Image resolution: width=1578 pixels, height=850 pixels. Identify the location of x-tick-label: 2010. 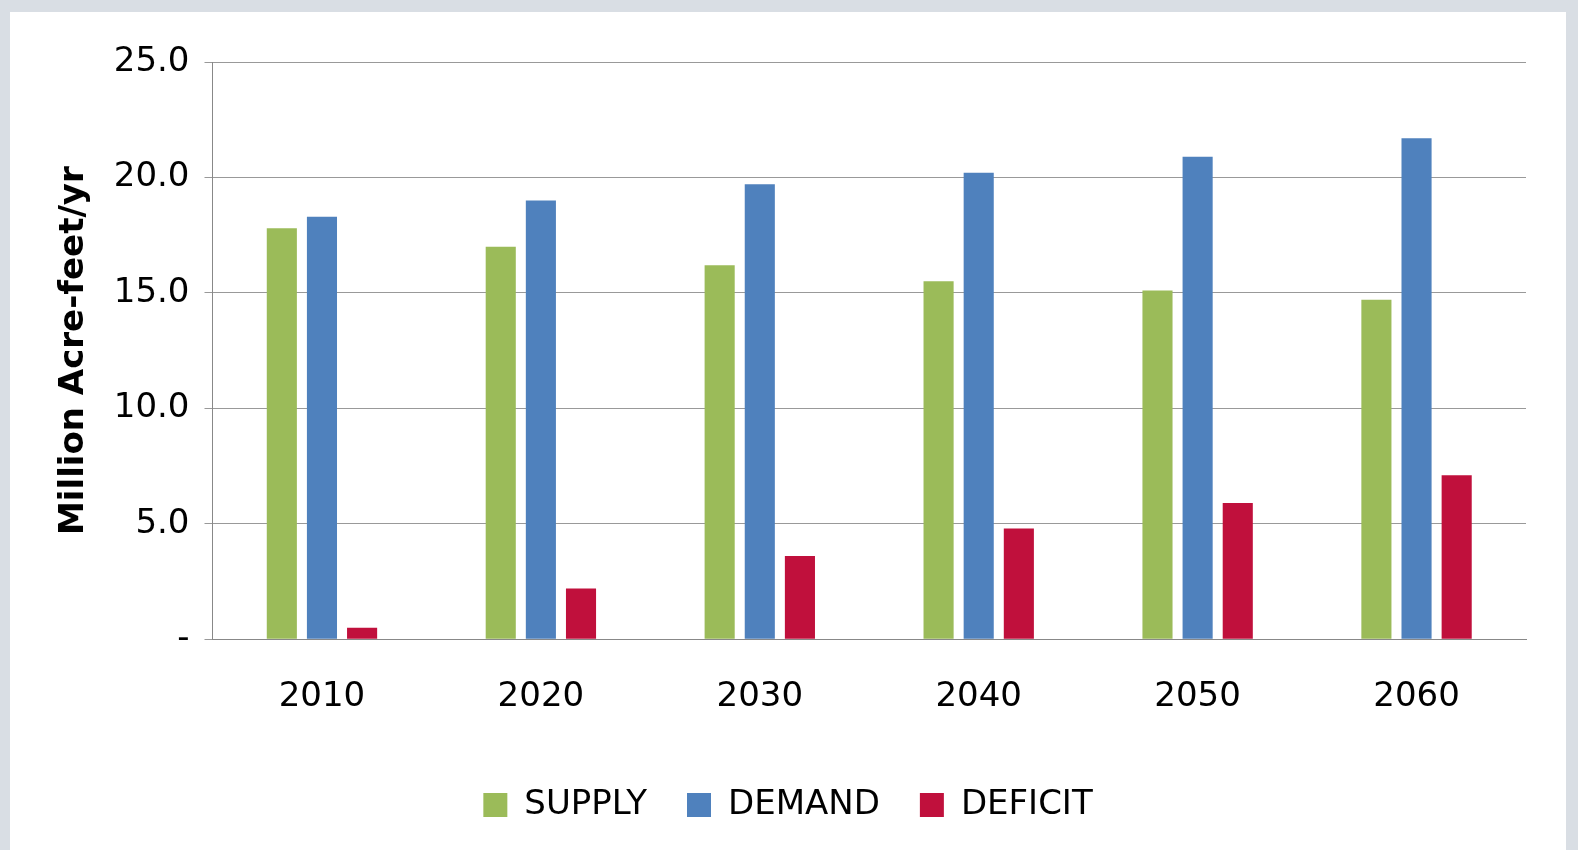
(322, 694).